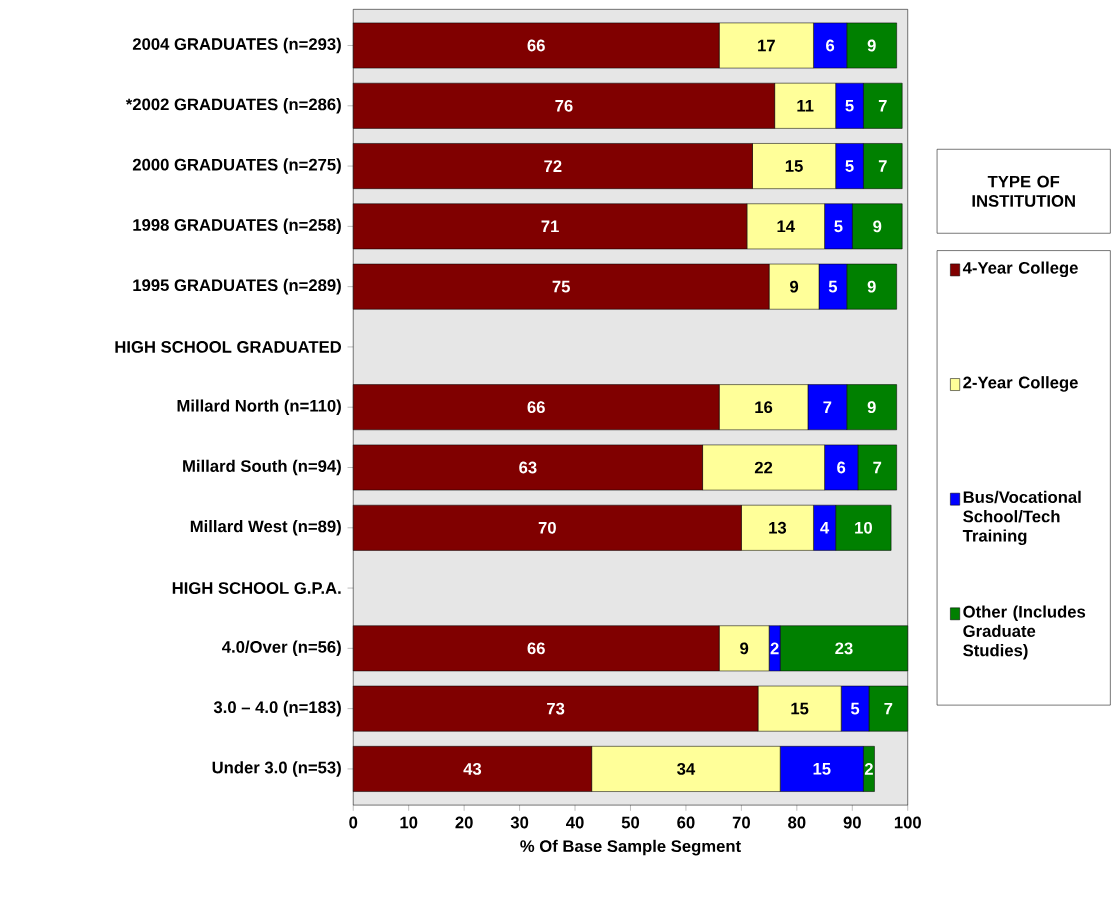  What do you see at coordinates (472, 768) in the screenshot?
I see `data-label: 43` at bounding box center [472, 768].